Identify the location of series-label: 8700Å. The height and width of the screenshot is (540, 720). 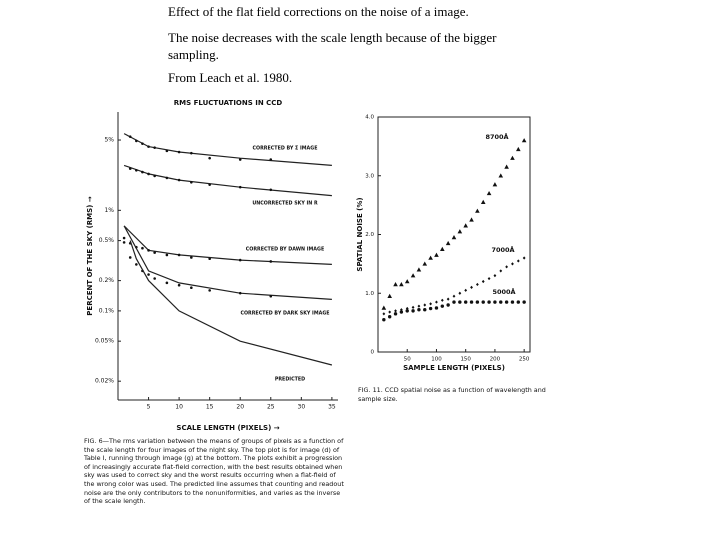
(496, 136).